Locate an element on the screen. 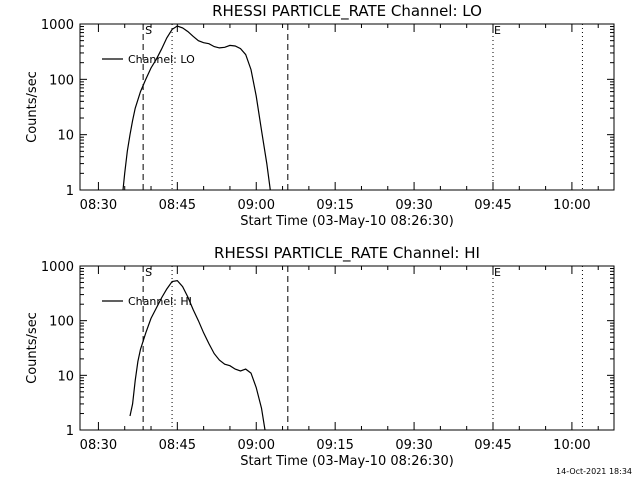 This screenshot has height=480, width=640. chart-title: RHESSI PARTICLE_RATE Channel: LO is located at coordinates (347, 11).